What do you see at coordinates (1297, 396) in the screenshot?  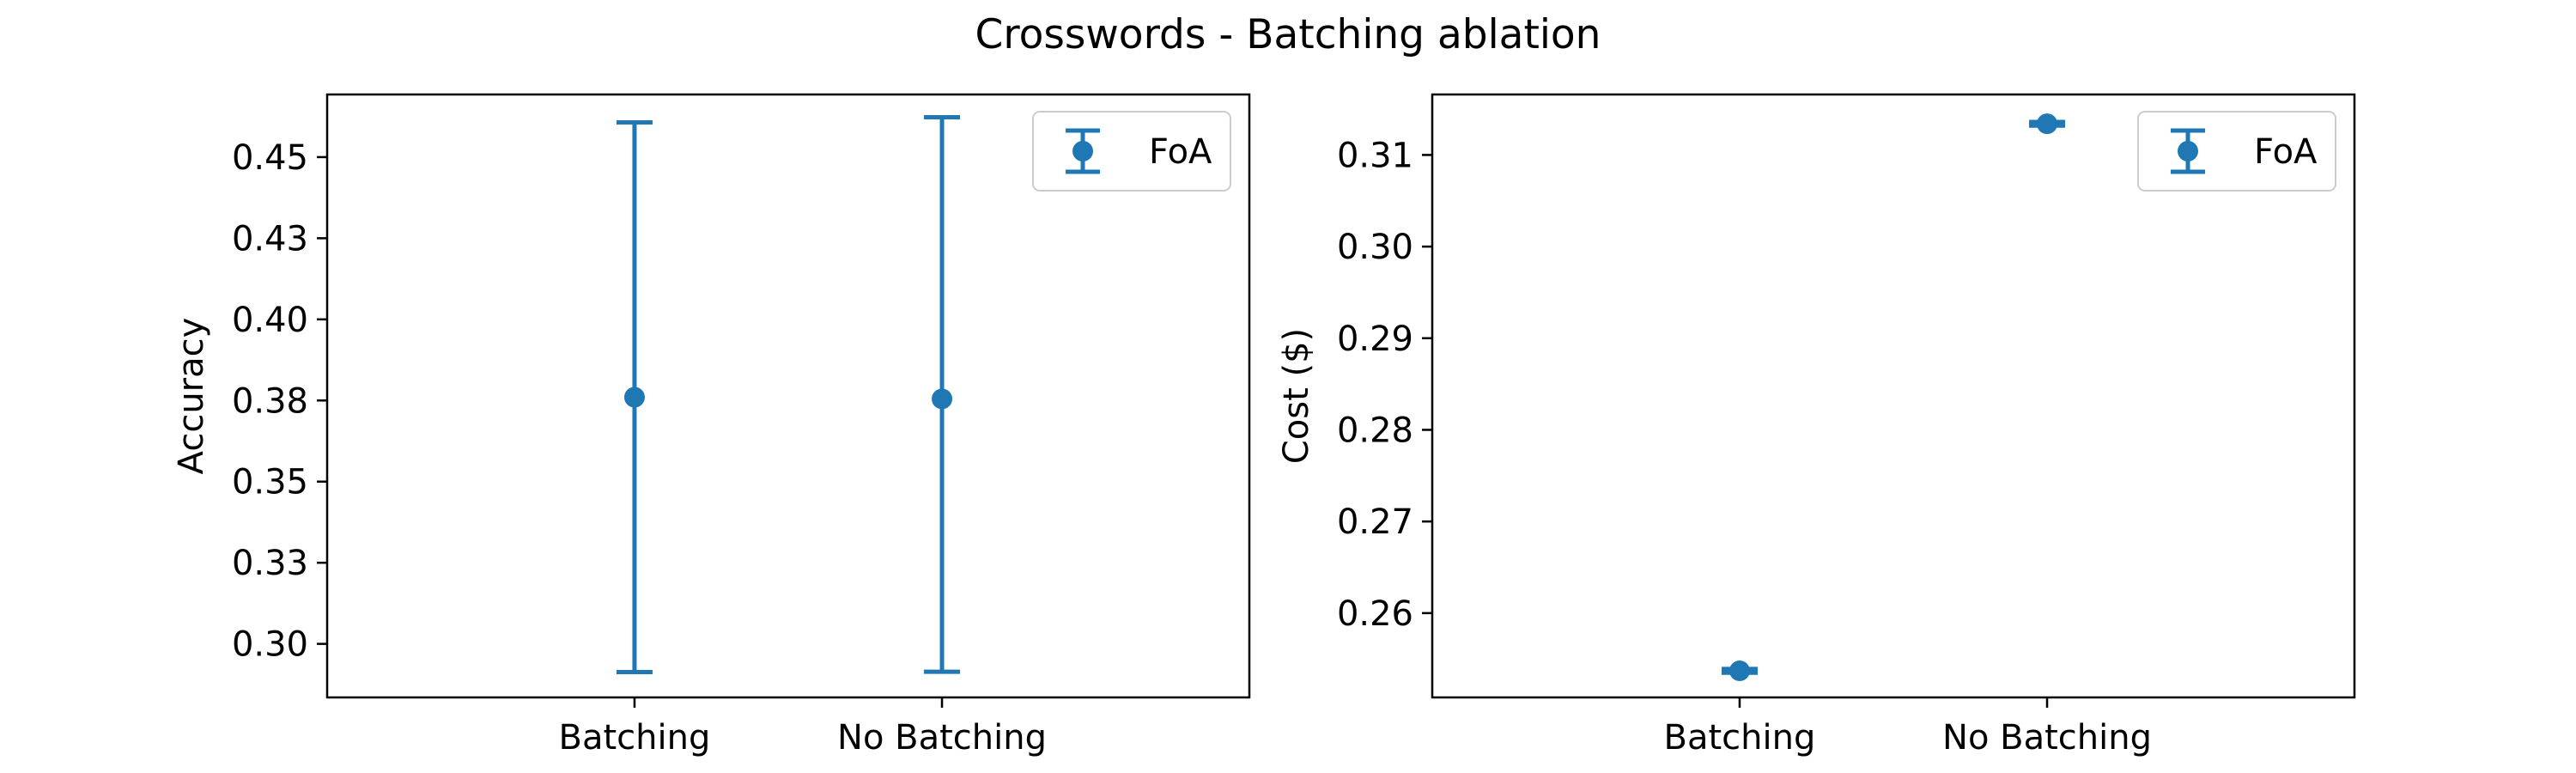 I see `cost-ylabel: Cost ($)` at bounding box center [1297, 396].